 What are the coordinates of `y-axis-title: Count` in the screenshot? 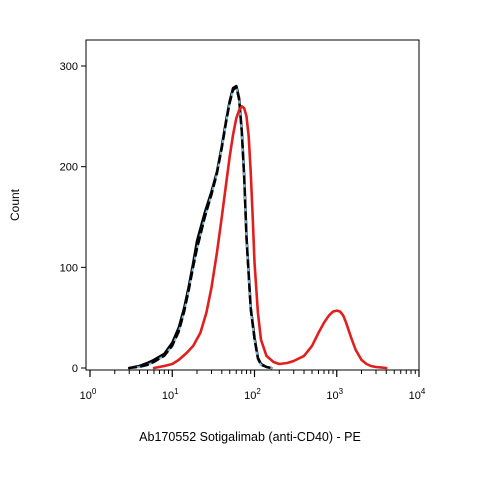 It's located at (15, 204).